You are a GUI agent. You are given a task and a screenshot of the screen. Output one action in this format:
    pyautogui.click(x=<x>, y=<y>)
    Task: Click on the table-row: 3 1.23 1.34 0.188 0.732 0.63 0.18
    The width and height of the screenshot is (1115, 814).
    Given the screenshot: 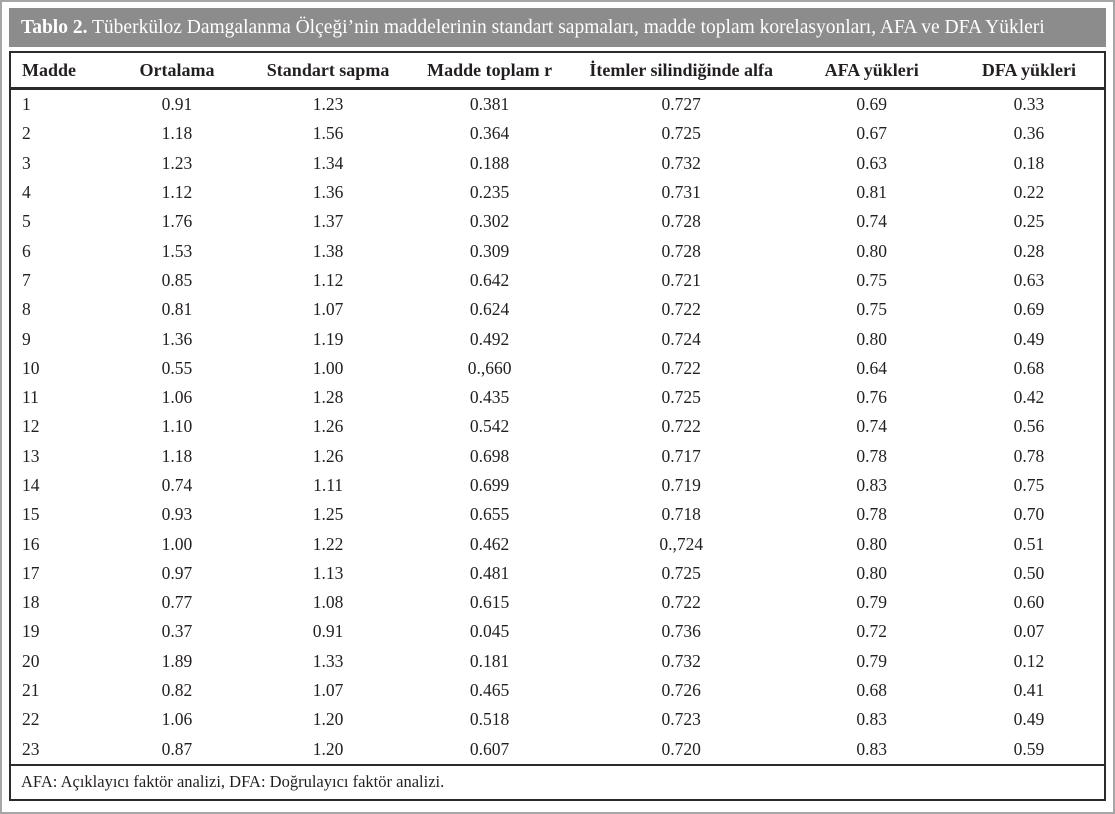 What is the action you would take?
    pyautogui.click(x=557, y=163)
    